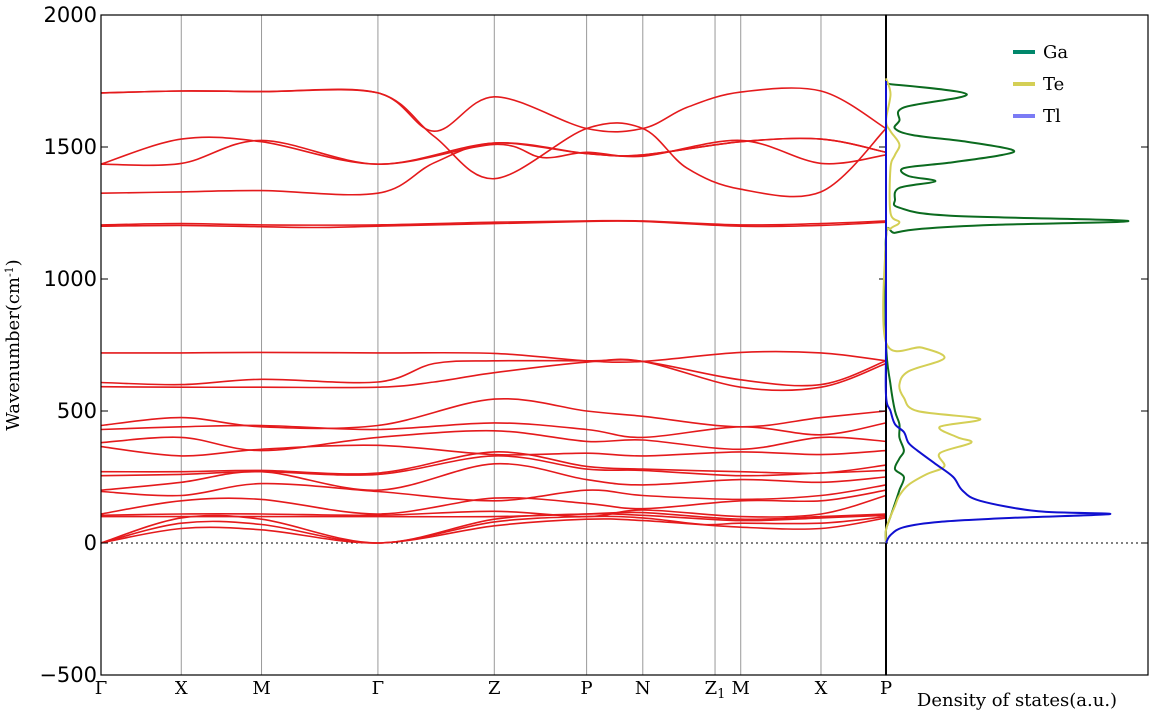 The width and height of the screenshot is (1154, 710). Describe the element at coordinates (1040, 84) in the screenshot. I see `legend: Ga Te Tl` at that location.